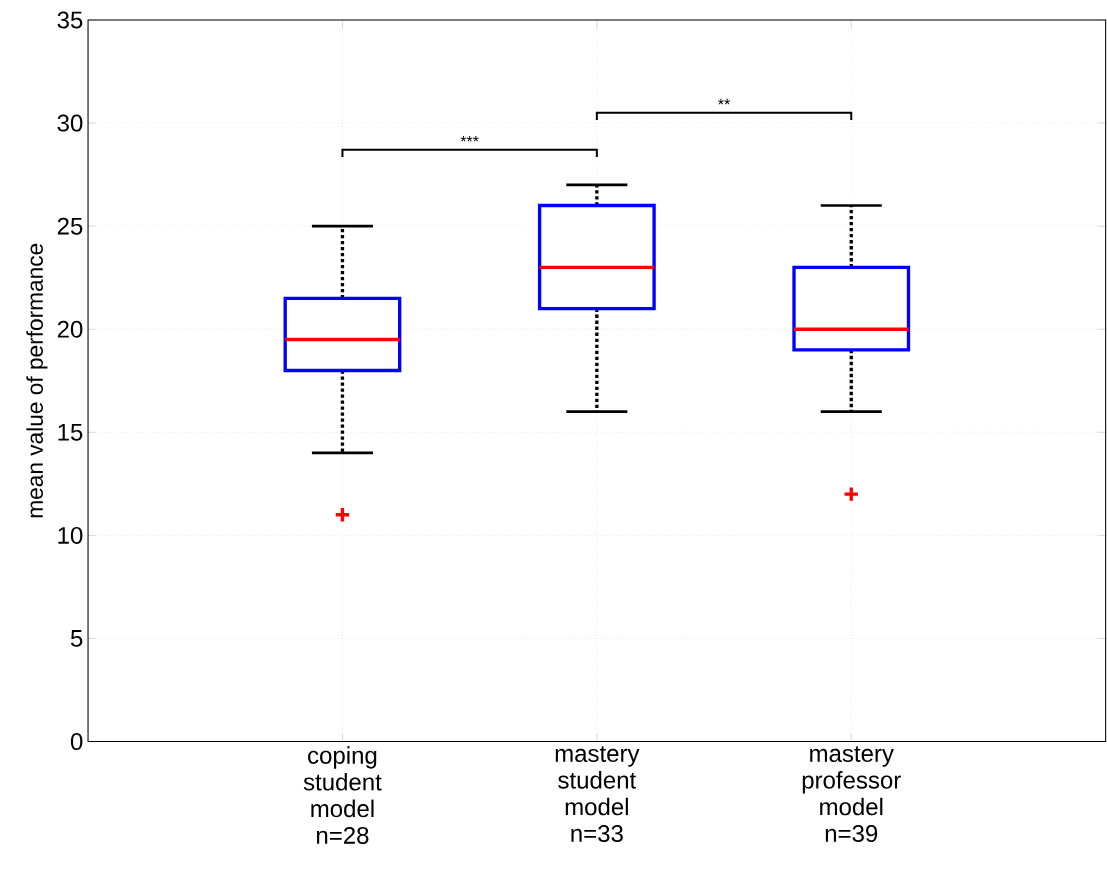 This screenshot has width=1107, height=870. Describe the element at coordinates (76, 639) in the screenshot. I see `y-tick-label: 5` at that location.